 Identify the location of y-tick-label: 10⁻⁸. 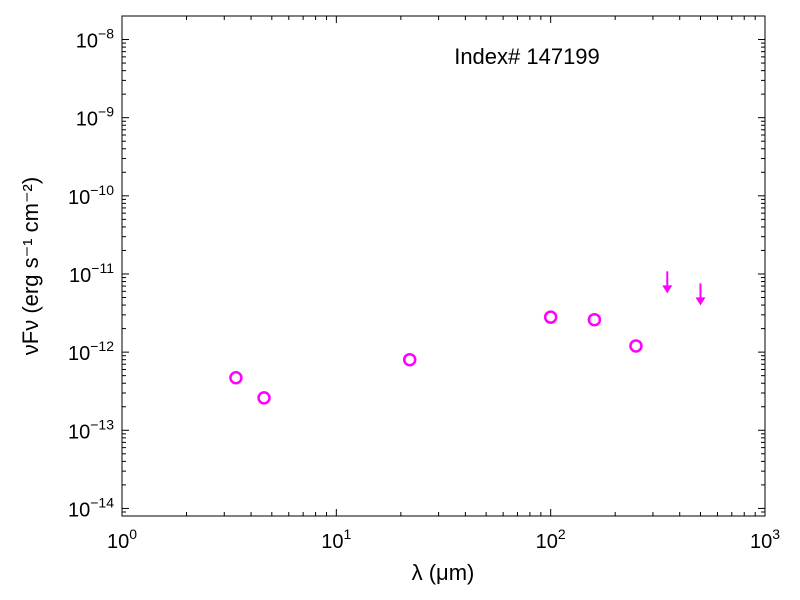
(95, 39).